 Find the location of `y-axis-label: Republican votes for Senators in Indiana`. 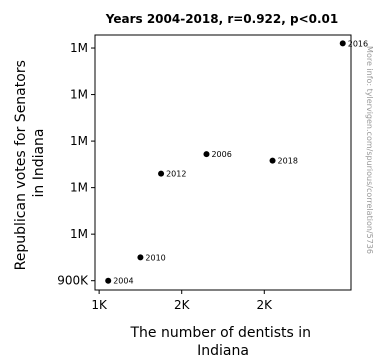

y-axis-label: Republican votes for Senators in Indiana is located at coordinates (30, 163).